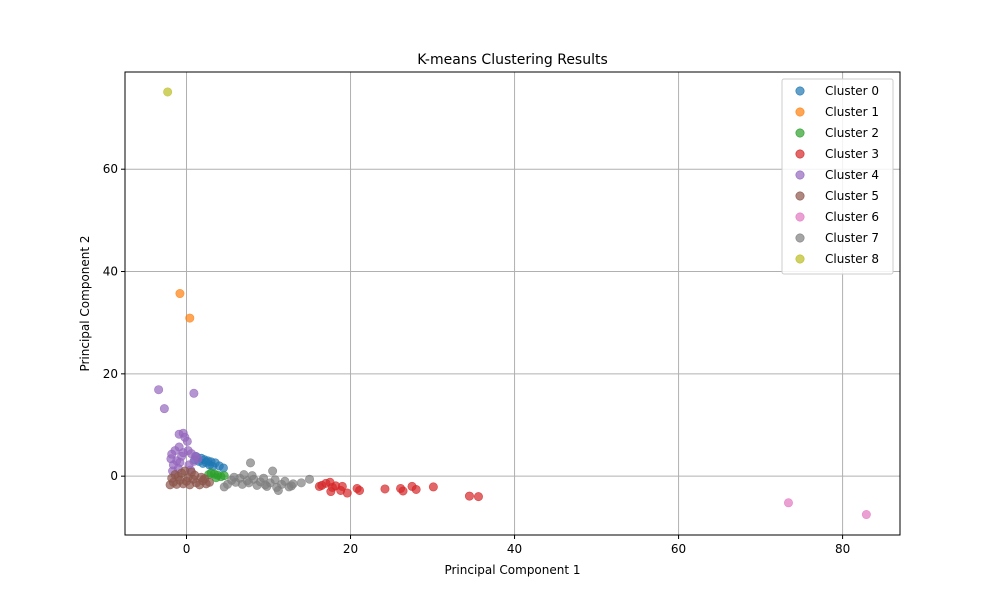 This screenshot has height=600, width=1000. What do you see at coordinates (852, 112) in the screenshot?
I see `legend-entry: Cluster 1` at bounding box center [852, 112].